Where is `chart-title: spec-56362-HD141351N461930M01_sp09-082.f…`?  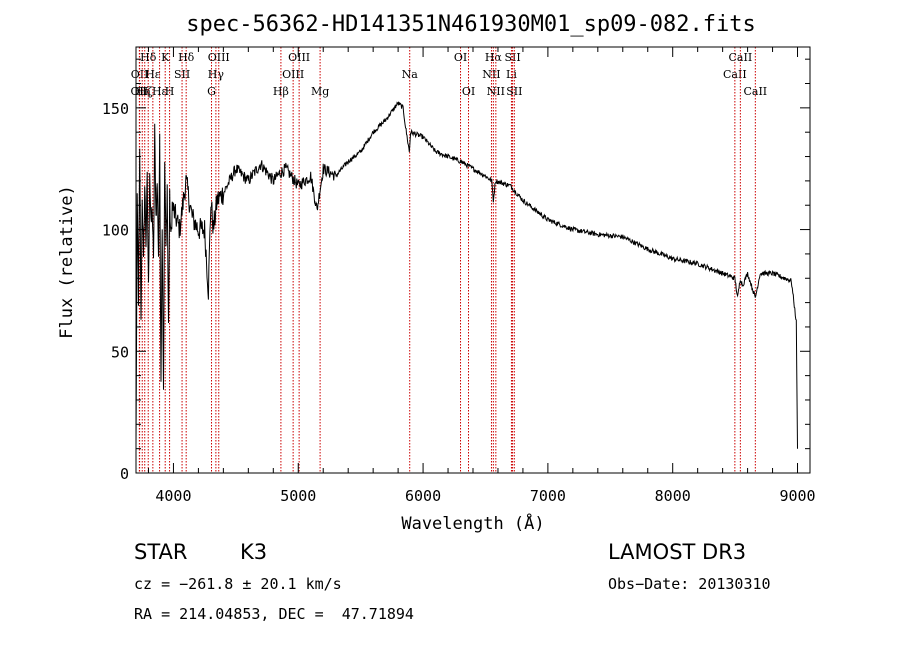
chart-title: spec-56362-HD141351N461930M01_sp09-082.f… is located at coordinates (471, 24).